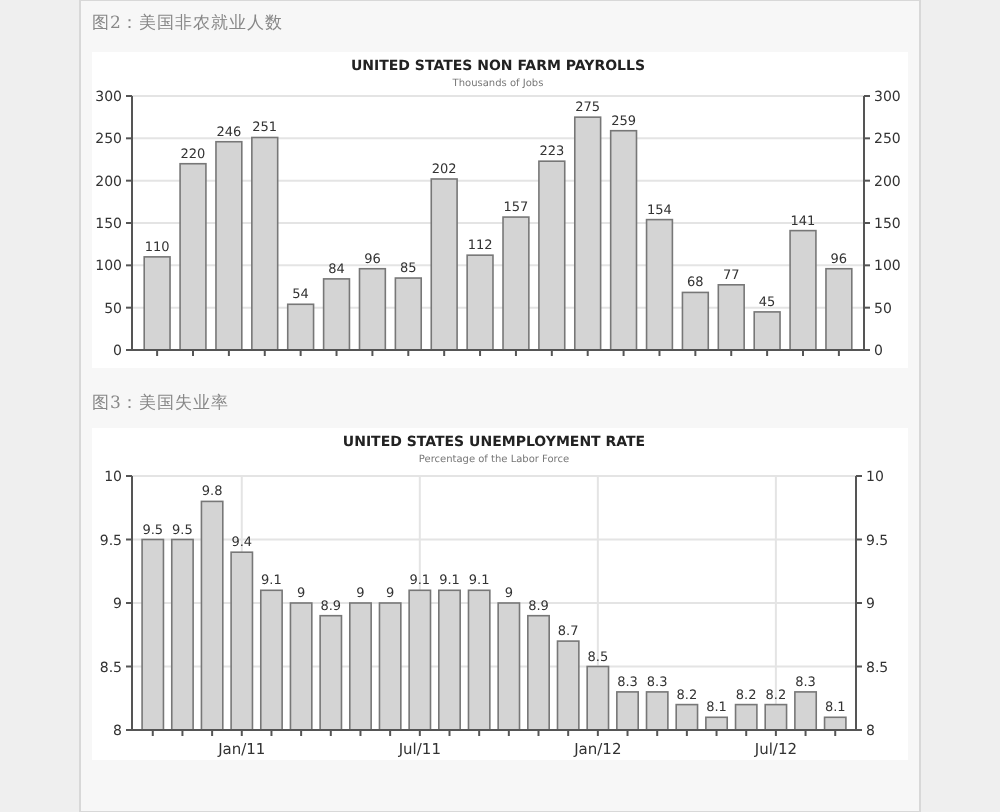 This screenshot has width=1000, height=812. I want to click on caption: 图2：美国非农就业人数, so click(187, 23).